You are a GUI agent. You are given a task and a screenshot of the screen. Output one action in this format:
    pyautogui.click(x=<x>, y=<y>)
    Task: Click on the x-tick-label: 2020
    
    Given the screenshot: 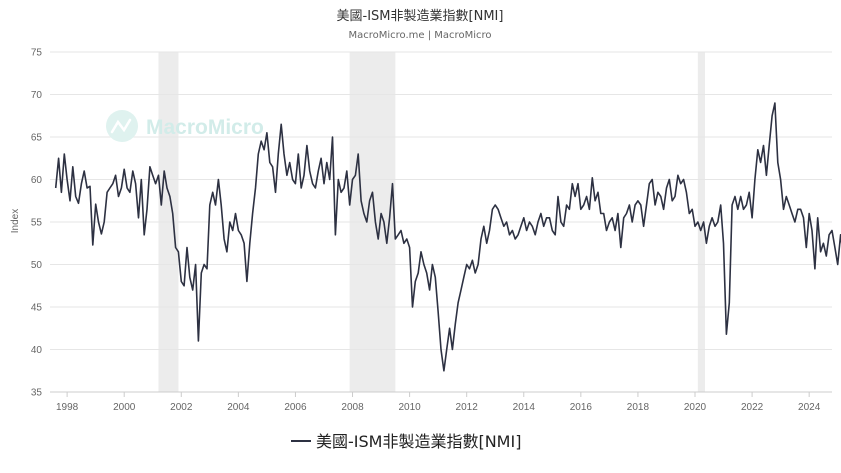 What is the action you would take?
    pyautogui.click(x=695, y=407)
    